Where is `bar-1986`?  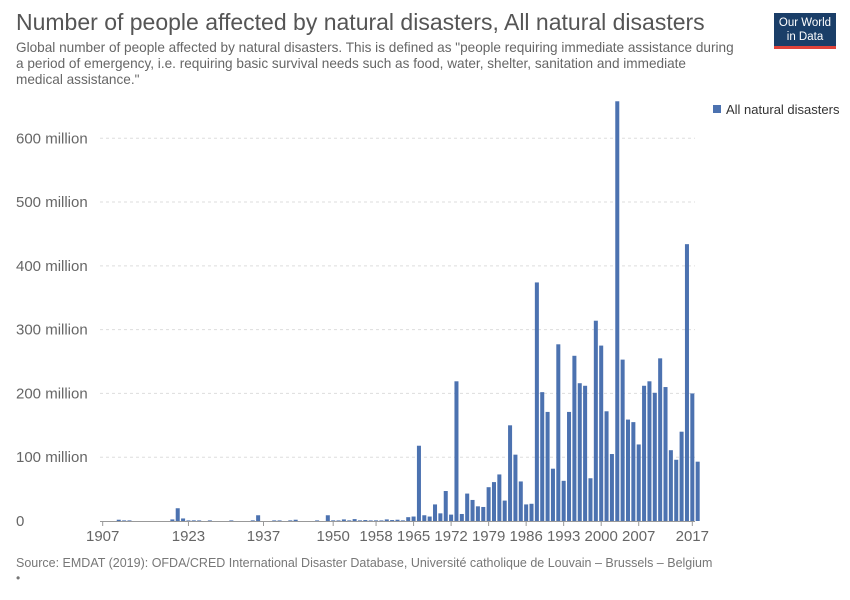 bar-1986 is located at coordinates (526, 512).